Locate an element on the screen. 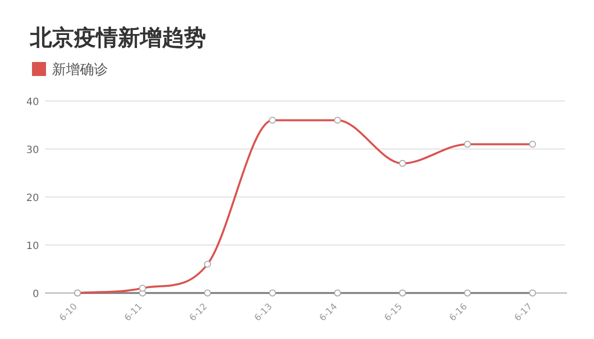 Image resolution: width=594 pixels, height=339 pixels. y-tick-label: 40 is located at coordinates (32, 102).